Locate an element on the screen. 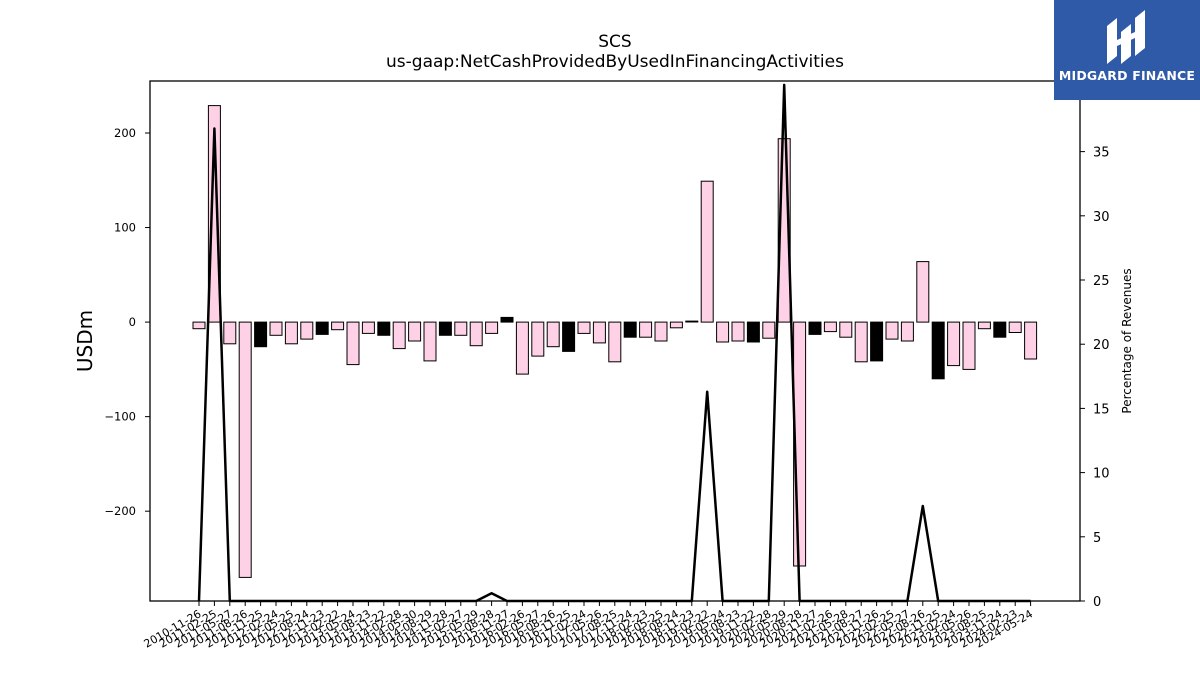  y-tick-label: 0 is located at coordinates (132, 322).